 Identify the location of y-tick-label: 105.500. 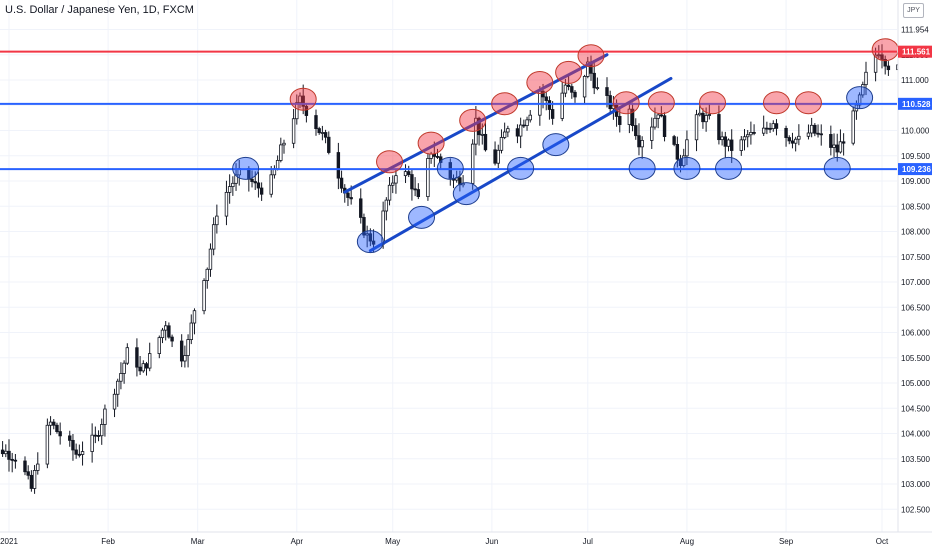
(915, 358).